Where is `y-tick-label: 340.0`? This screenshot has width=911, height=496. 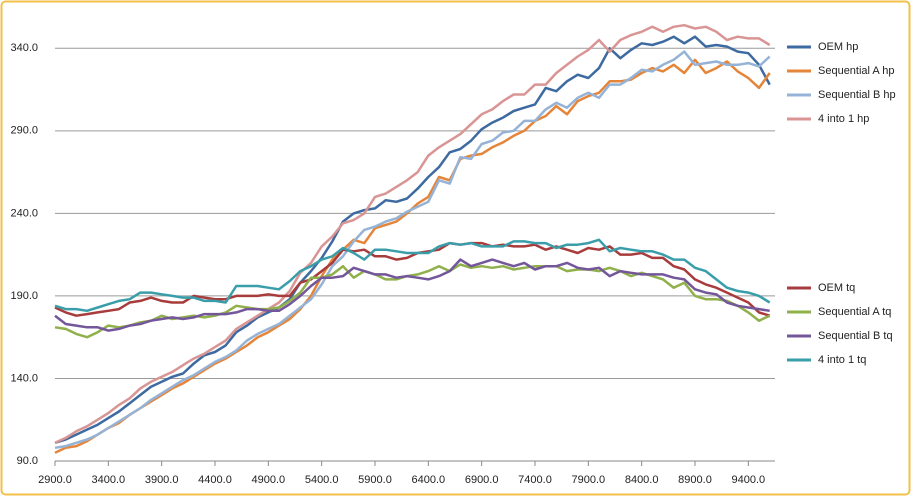 y-tick-label: 340.0 is located at coordinates (24, 48).